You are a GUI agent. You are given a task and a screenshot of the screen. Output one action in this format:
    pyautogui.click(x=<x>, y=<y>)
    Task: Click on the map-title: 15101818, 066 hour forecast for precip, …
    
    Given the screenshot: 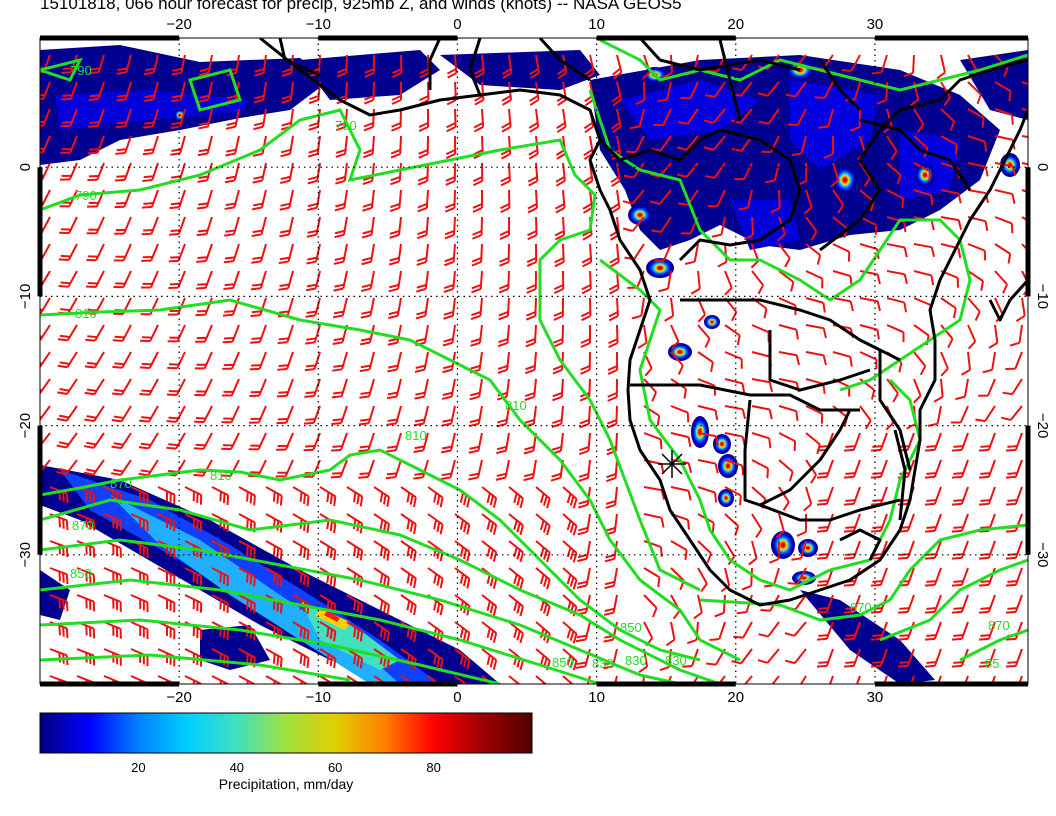 What is the action you would take?
    pyautogui.click(x=361, y=6)
    